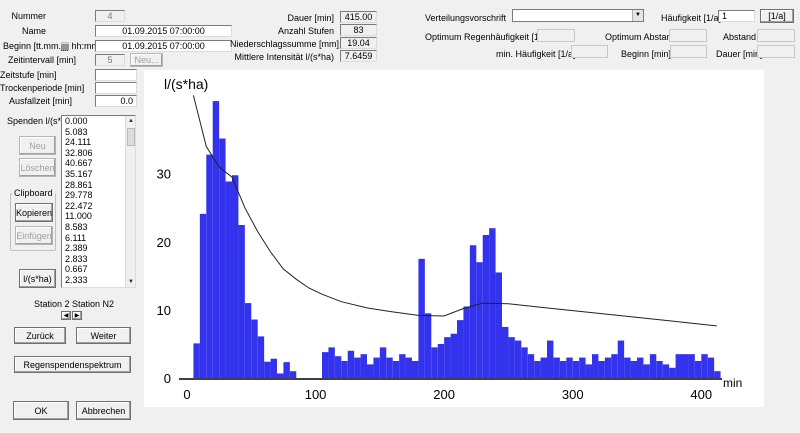 This screenshot has width=800, height=433. Describe the element at coordinates (736, 16) in the screenshot. I see `haeufigkeit-field: 1` at that location.